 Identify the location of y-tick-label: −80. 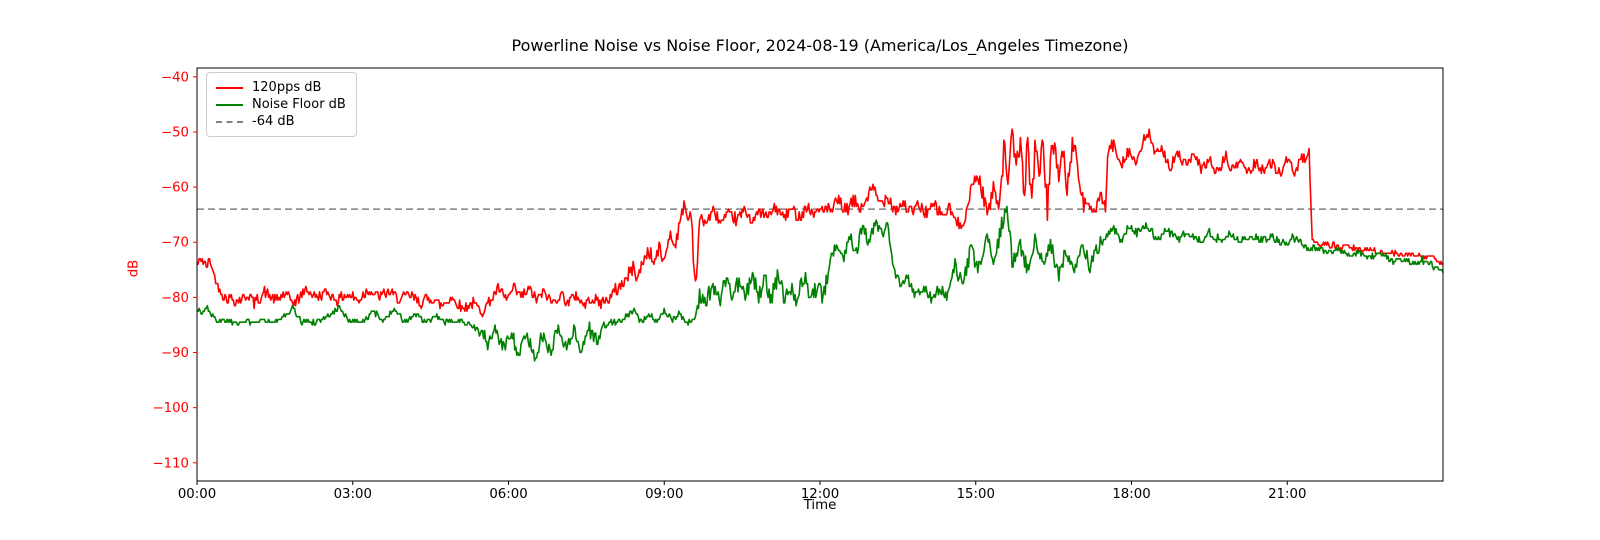
(175, 298).